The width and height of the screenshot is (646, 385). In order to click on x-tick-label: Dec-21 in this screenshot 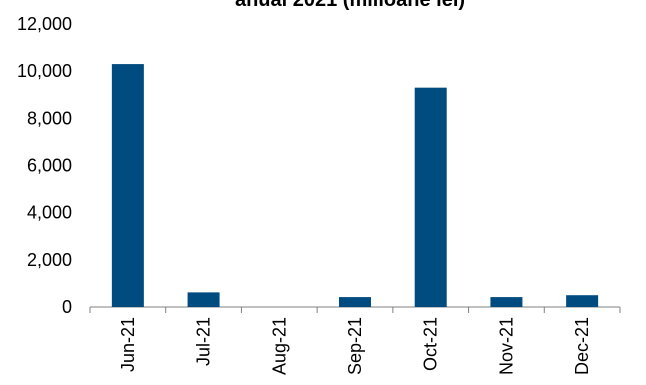, I will do `click(582, 346)`.